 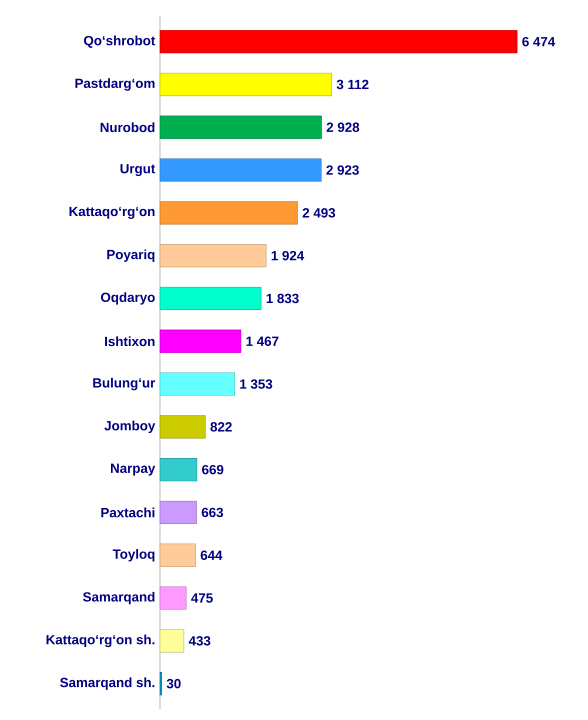 I want to click on data-label: 1 353, so click(x=256, y=384).